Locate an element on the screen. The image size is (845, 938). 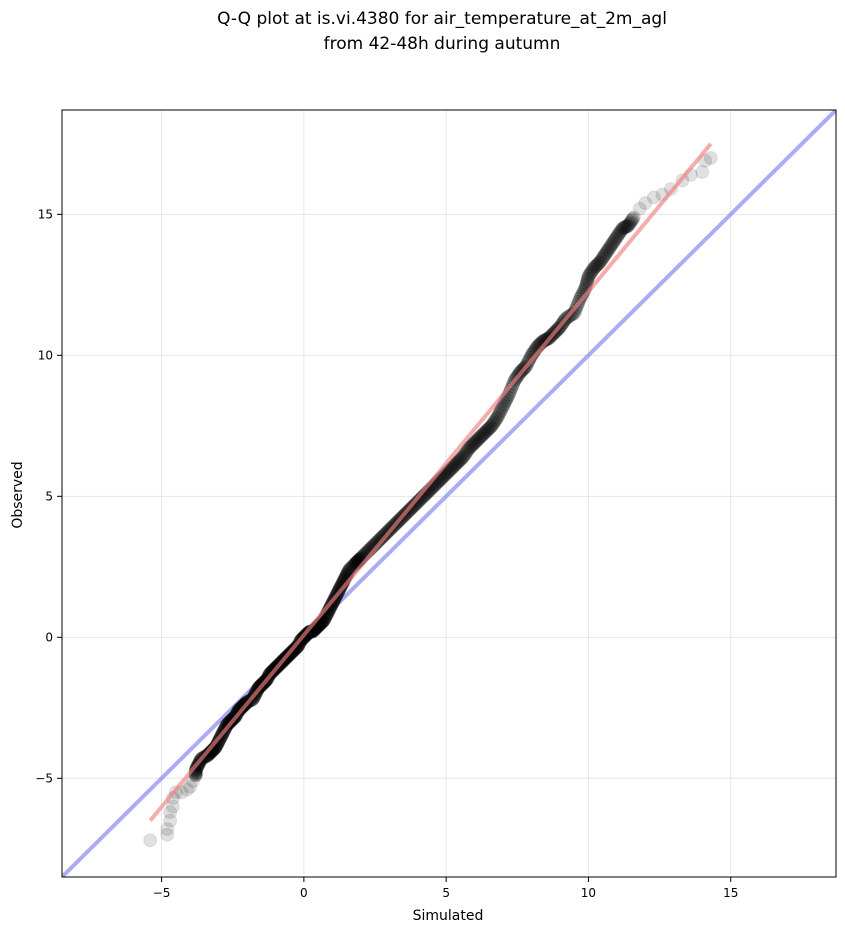
chart-subtitle: from 42-48h during autumn is located at coordinates (442, 44).